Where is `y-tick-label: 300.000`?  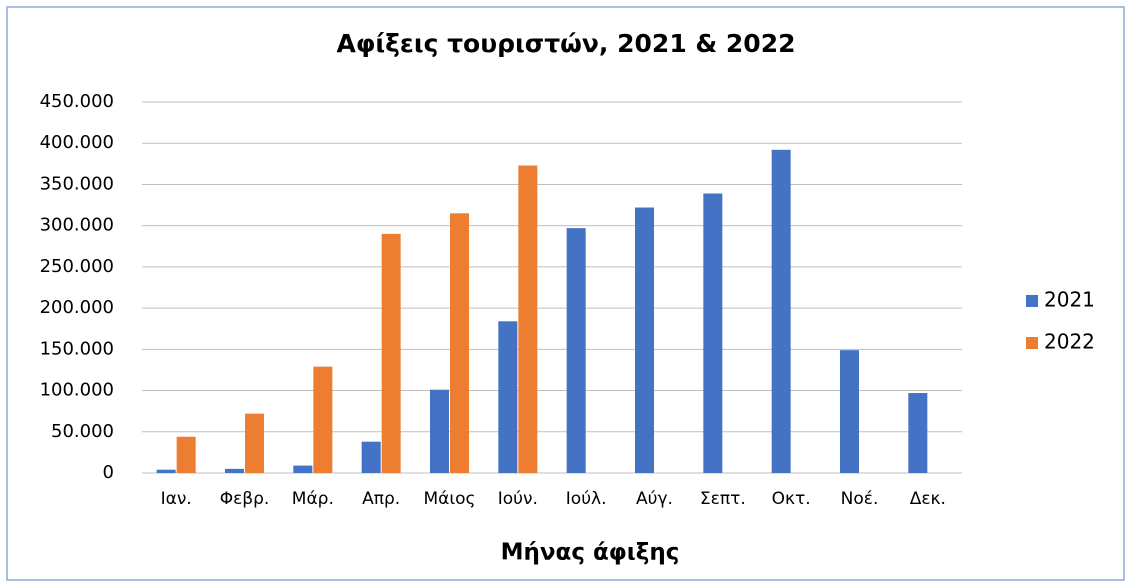 y-tick-label: 300.000 is located at coordinates (77, 225).